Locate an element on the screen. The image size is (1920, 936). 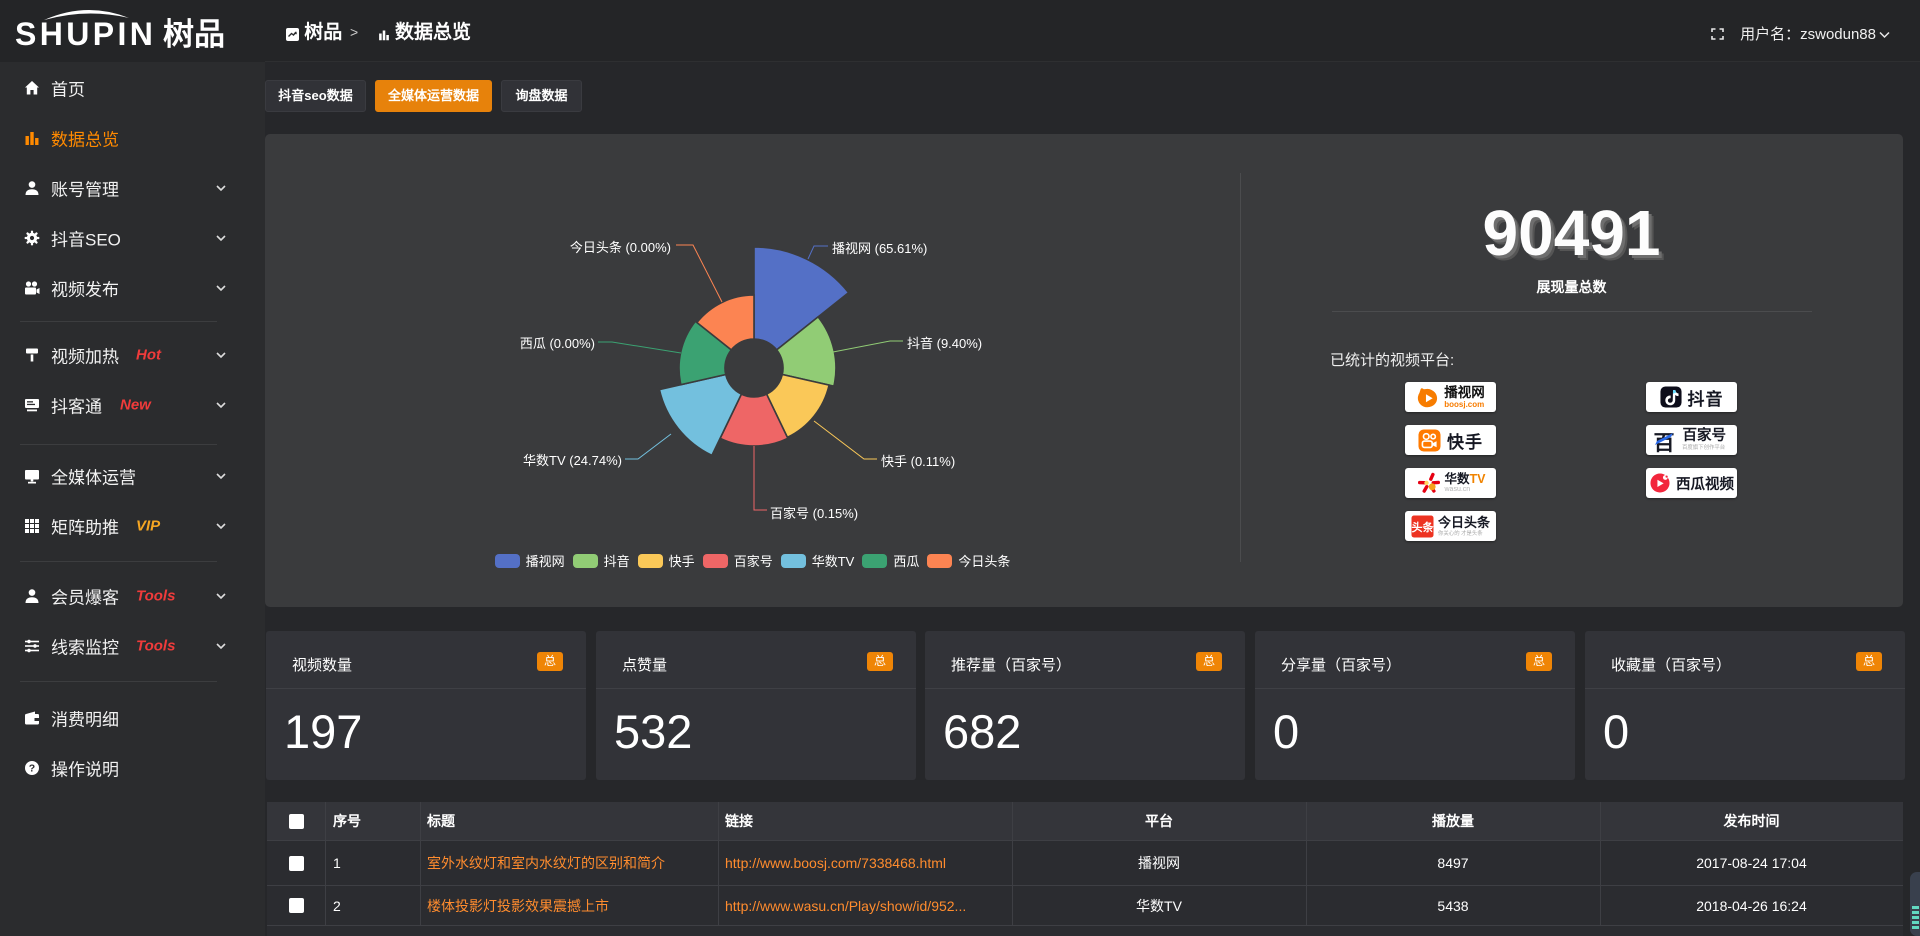
svg-text: 头条 is located at coordinates (1422, 527).